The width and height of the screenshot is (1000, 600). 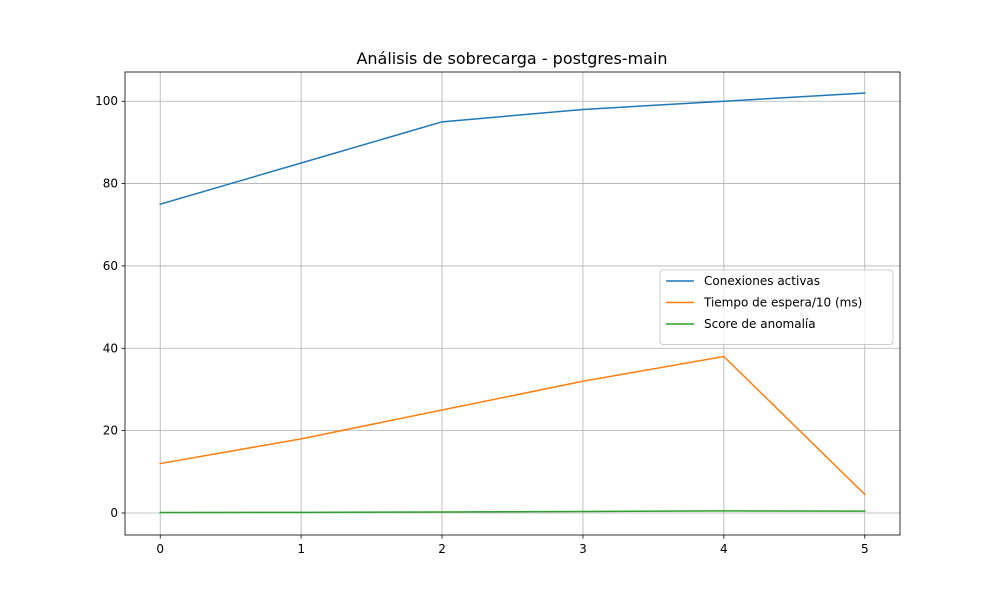 I want to click on y-tick-label: 40, so click(x=110, y=348).